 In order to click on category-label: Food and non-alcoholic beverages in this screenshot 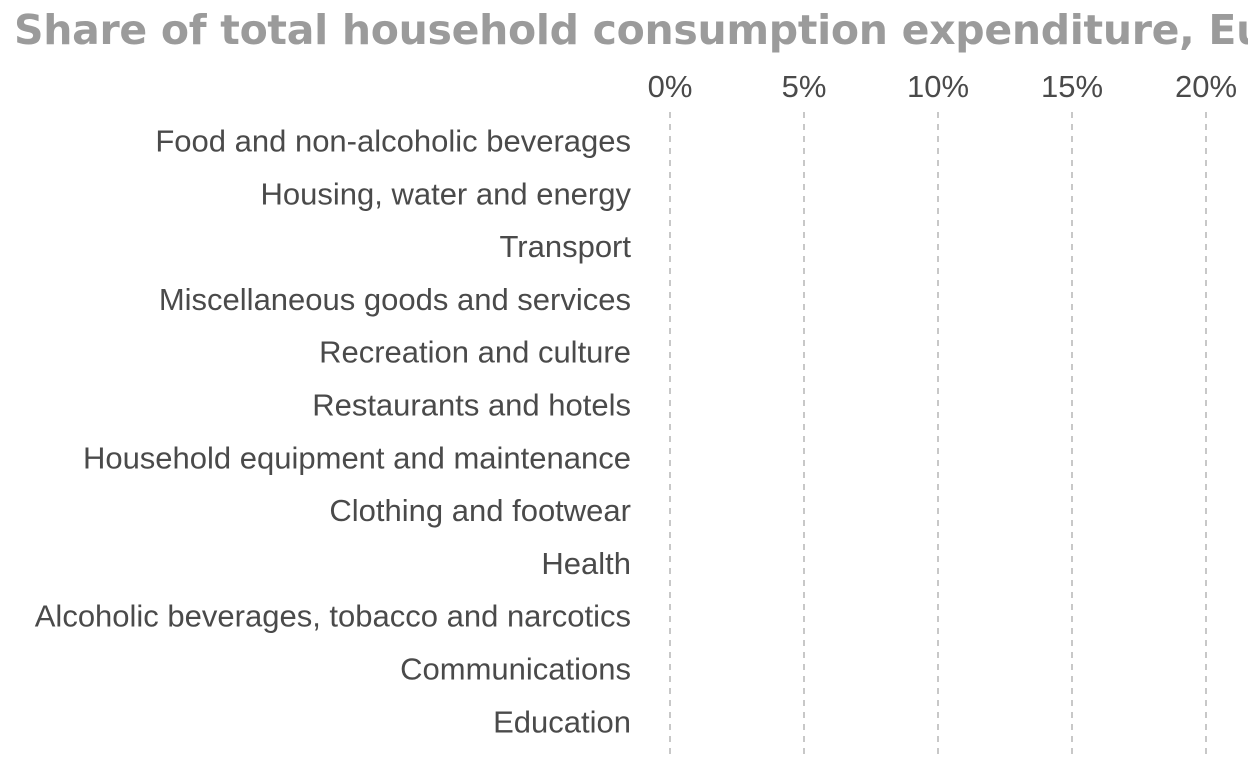, I will do `click(393, 141)`.